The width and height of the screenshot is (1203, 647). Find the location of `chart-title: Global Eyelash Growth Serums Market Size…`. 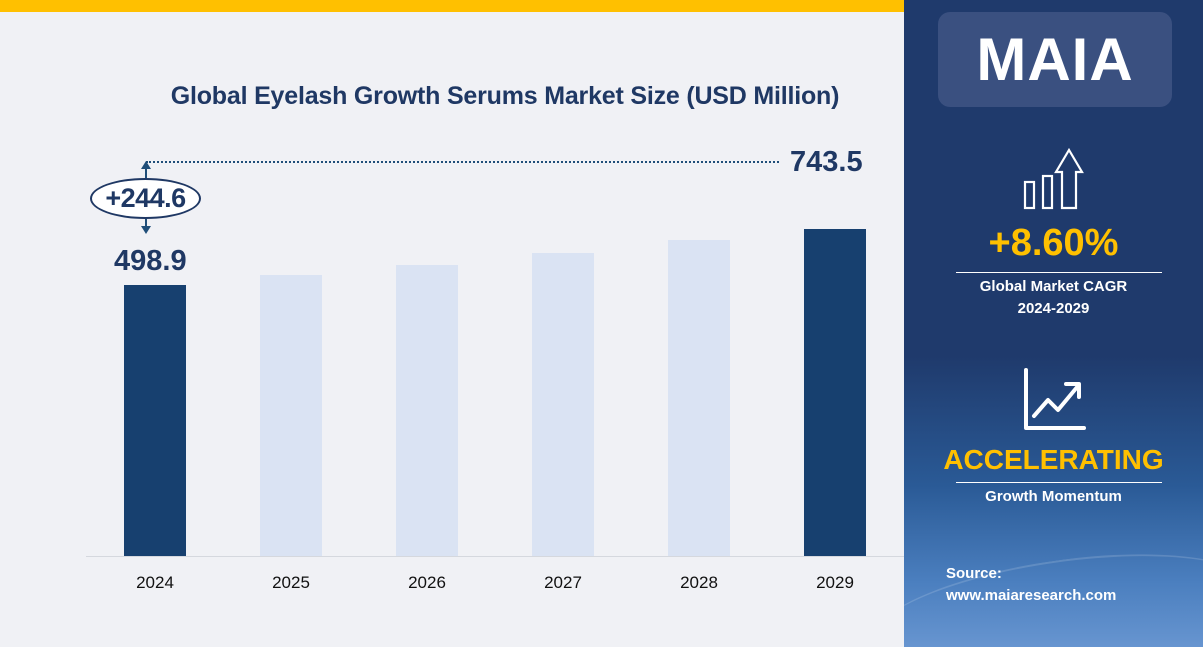

chart-title: Global Eyelash Growth Serums Market Size… is located at coordinates (505, 96).